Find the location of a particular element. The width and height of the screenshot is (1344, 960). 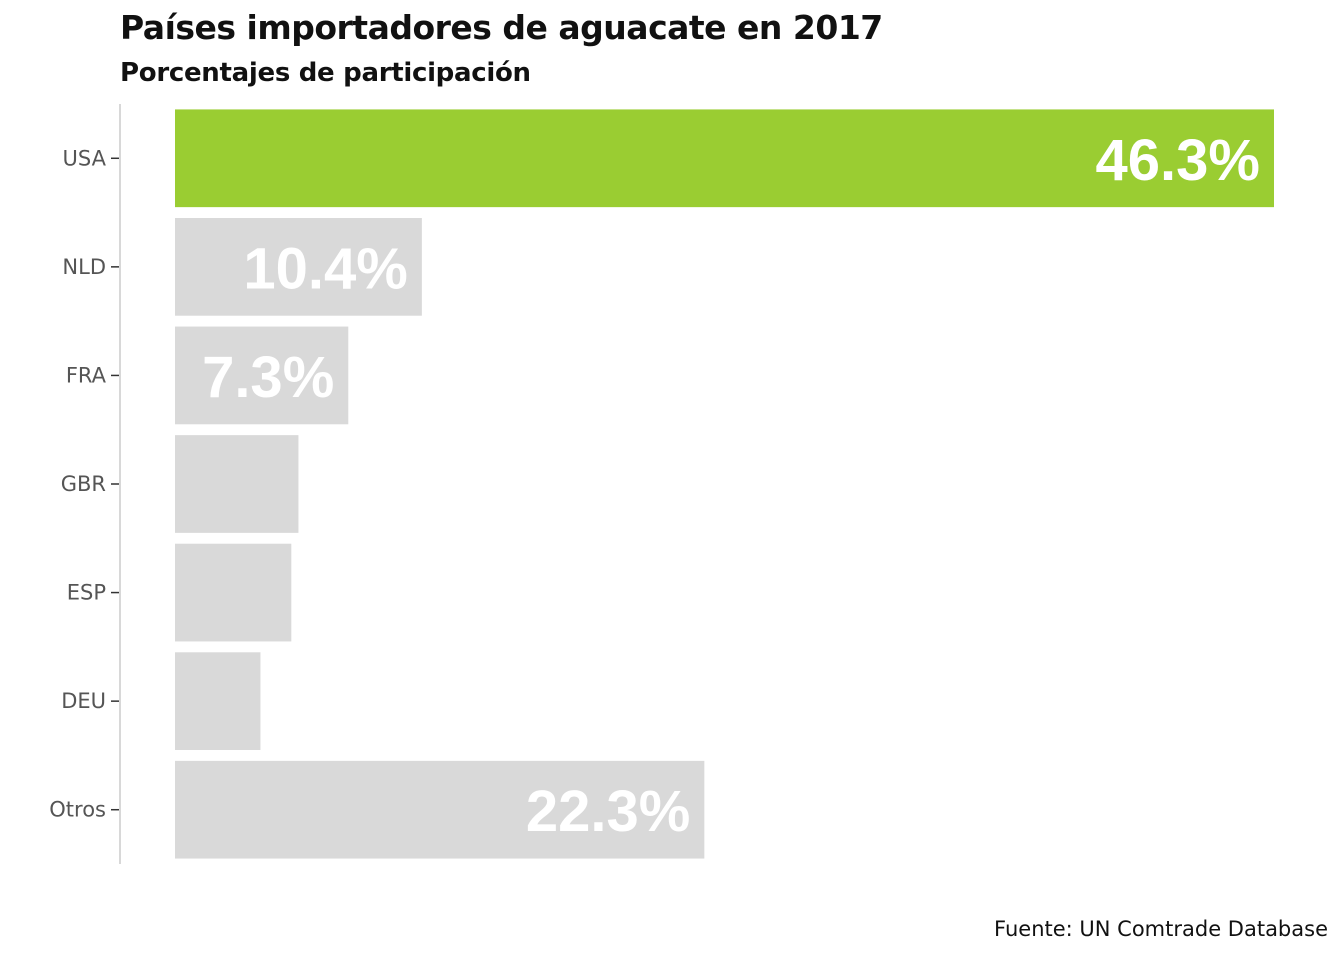

y-tick-label-otros: Otros is located at coordinates (77, 810).